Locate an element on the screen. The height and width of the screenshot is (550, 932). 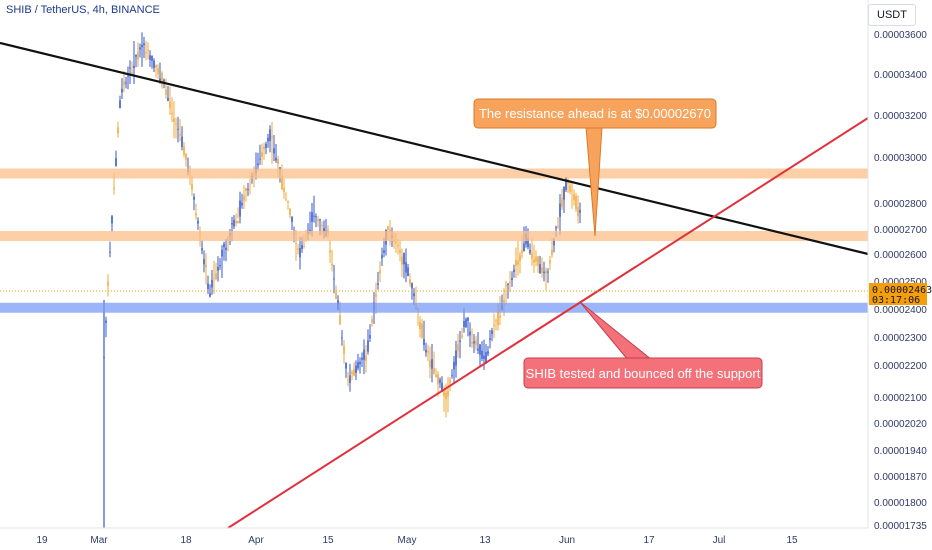
y-tick-label: 0.00003200 is located at coordinates (900, 116).